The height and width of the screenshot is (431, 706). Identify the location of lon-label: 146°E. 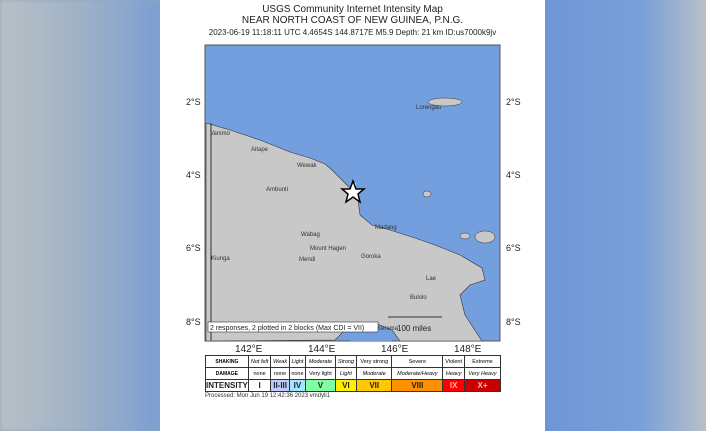
(395, 349).